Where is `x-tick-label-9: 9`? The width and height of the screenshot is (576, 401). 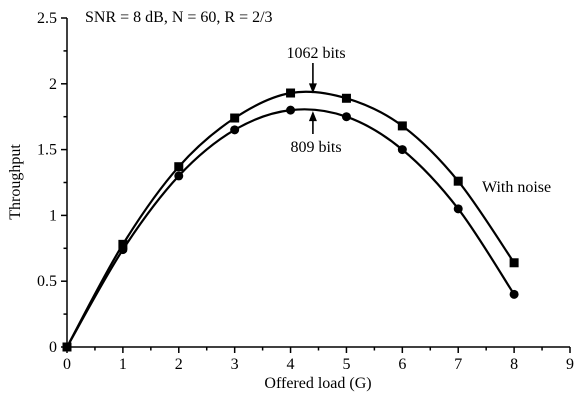
x-tick-label-9: 9 is located at coordinates (570, 364).